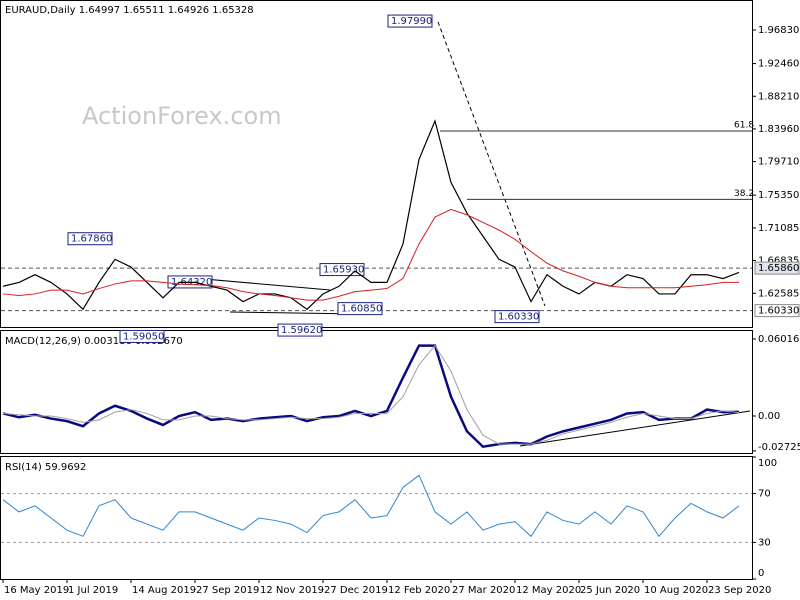  I want to click on y-tick-label: 0, so click(761, 573).